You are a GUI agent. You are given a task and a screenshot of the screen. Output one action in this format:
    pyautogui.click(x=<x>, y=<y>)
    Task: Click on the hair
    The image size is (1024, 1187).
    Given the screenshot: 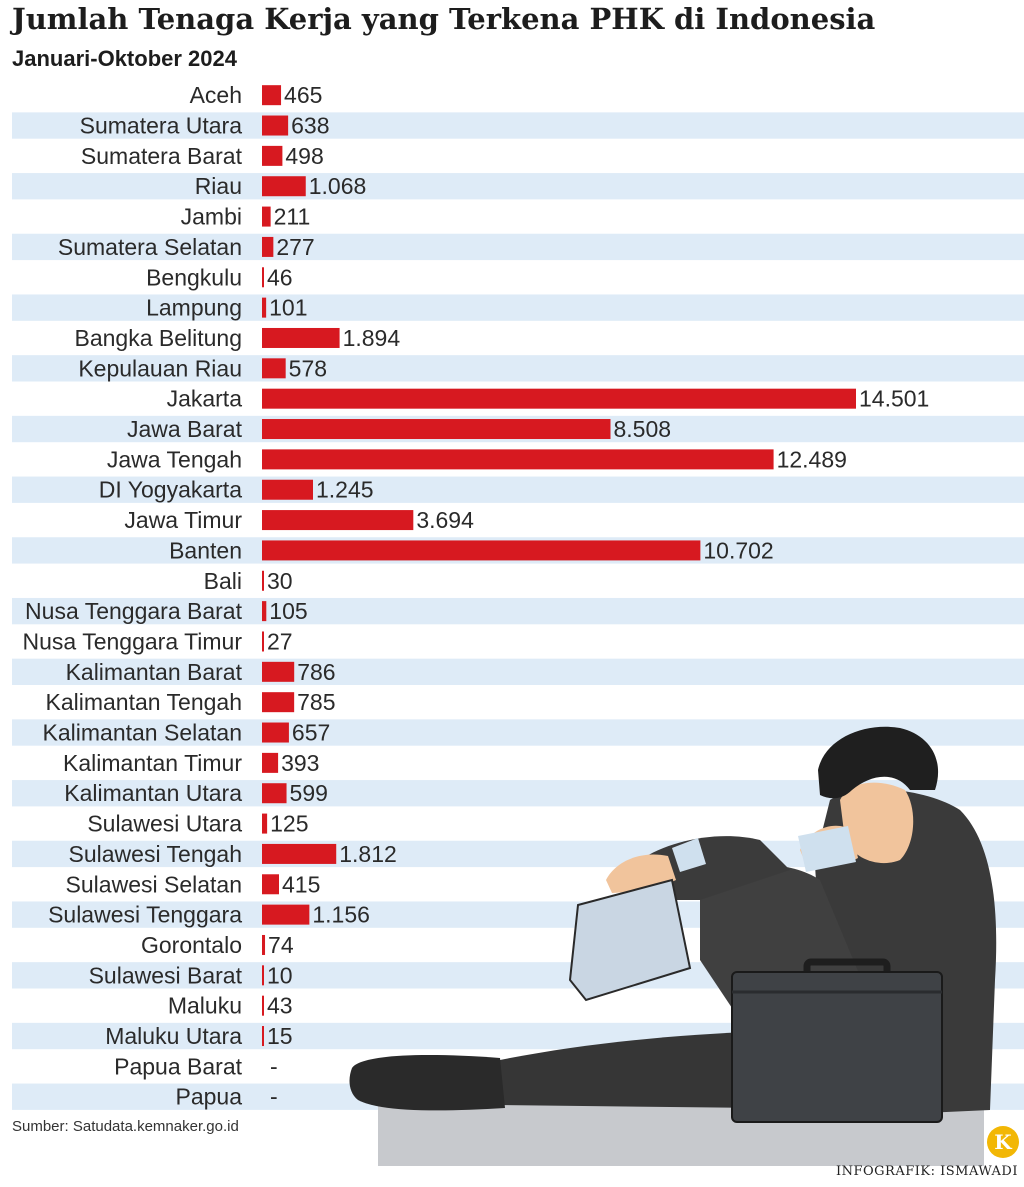 What is the action you would take?
    pyautogui.click(x=878, y=762)
    